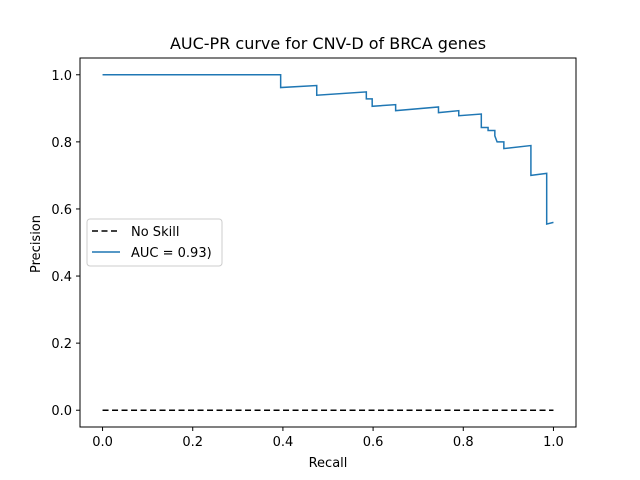 This screenshot has height=480, width=640. I want to click on x-tick-label: 0.6, so click(373, 442).